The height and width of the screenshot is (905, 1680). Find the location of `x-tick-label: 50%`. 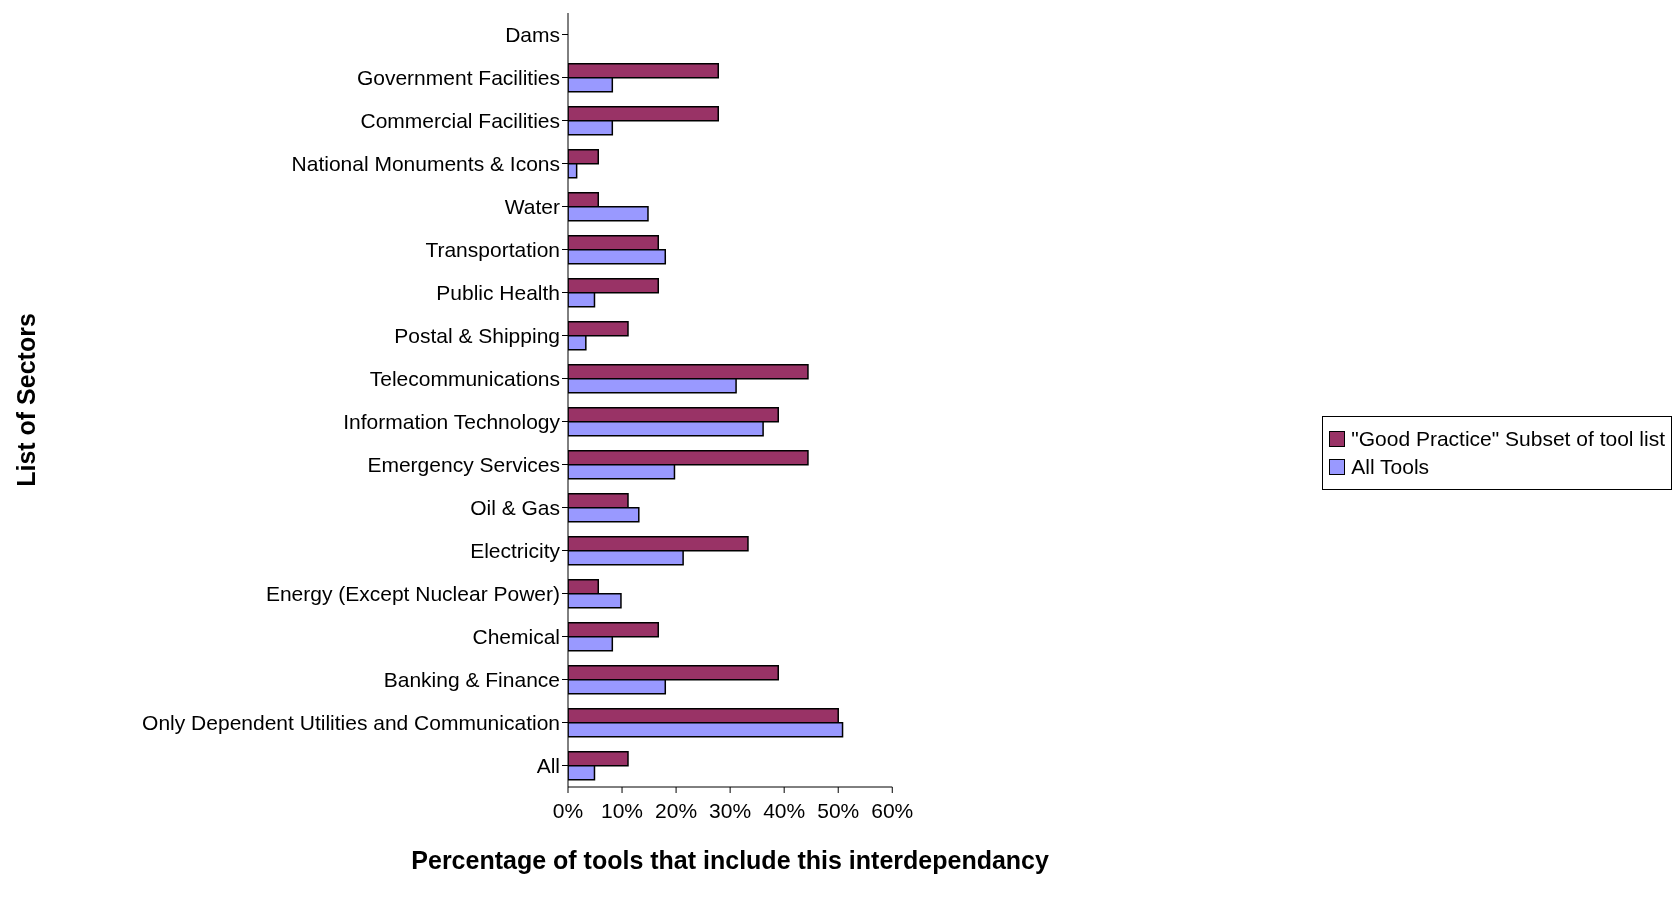

x-tick-label: 50% is located at coordinates (838, 810).